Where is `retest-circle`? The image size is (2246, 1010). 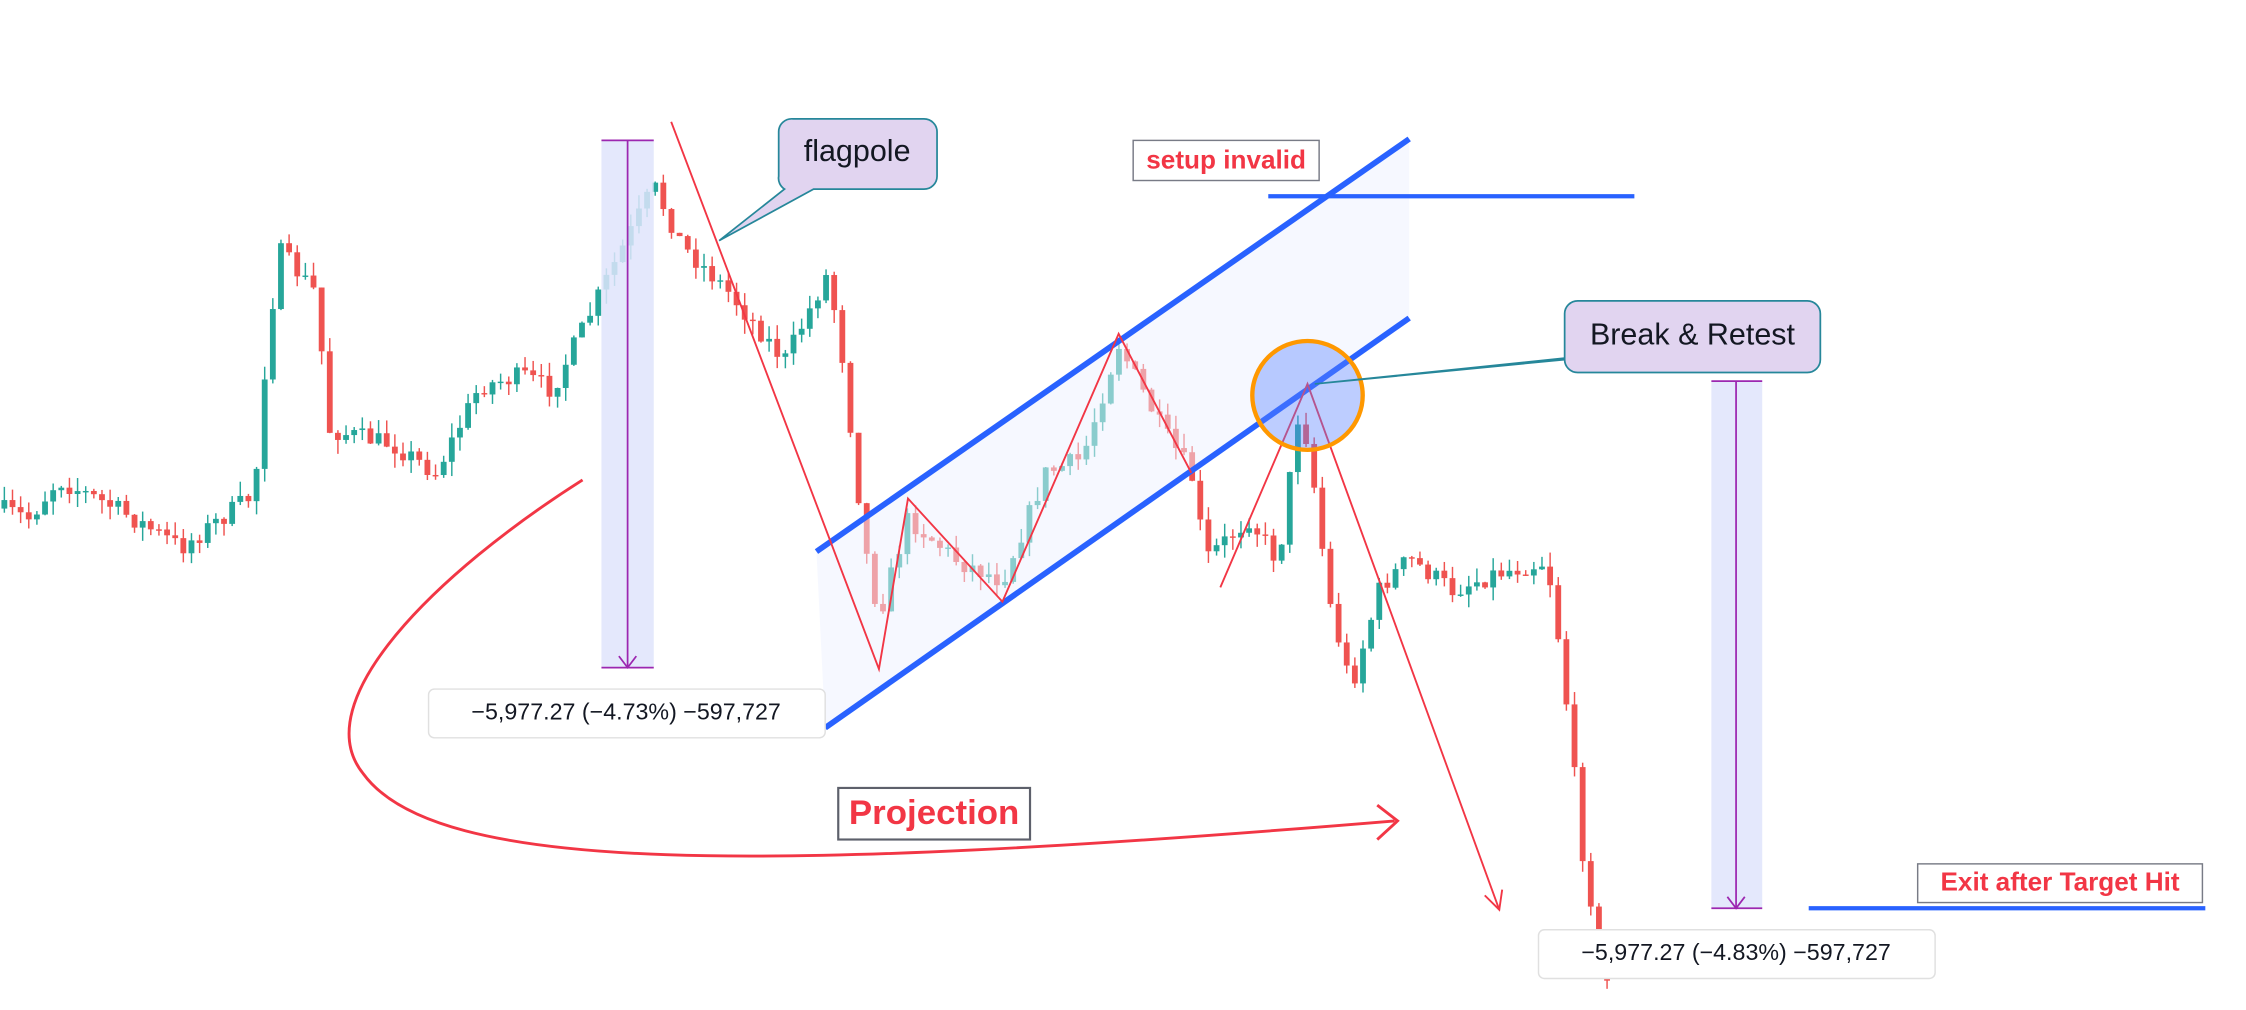 retest-circle is located at coordinates (1307, 395).